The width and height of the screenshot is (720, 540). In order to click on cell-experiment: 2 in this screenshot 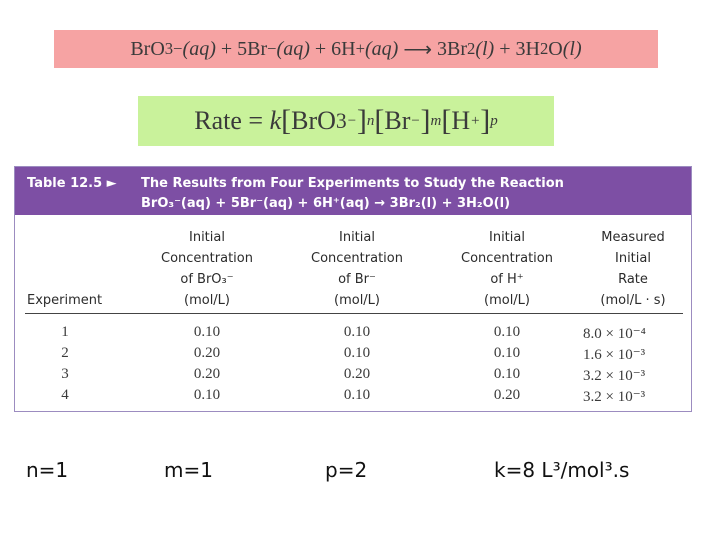, I will do `click(65, 353)`.